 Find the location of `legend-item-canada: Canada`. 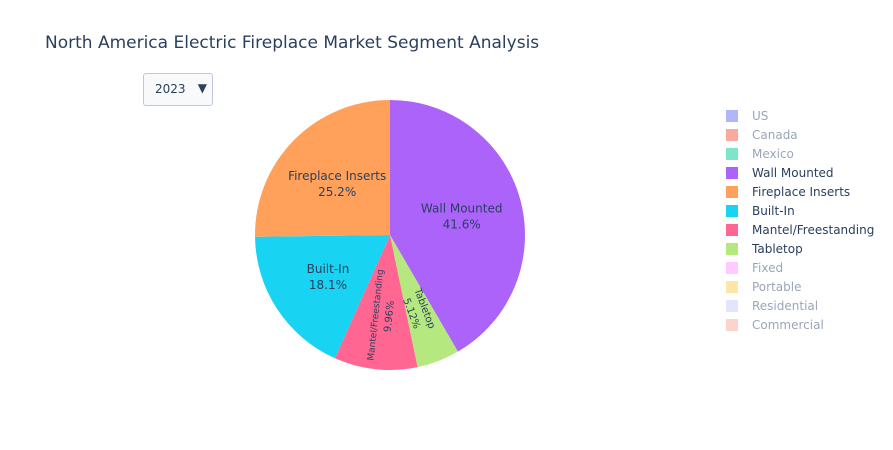

legend-item-canada: Canada is located at coordinates (800, 134).